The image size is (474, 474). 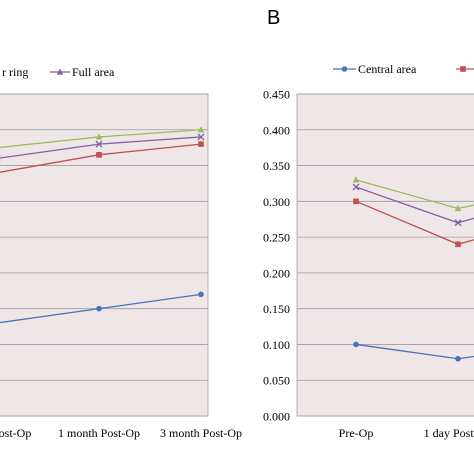 I want to click on panel-b-legend: Central area, so click(x=403, y=69).